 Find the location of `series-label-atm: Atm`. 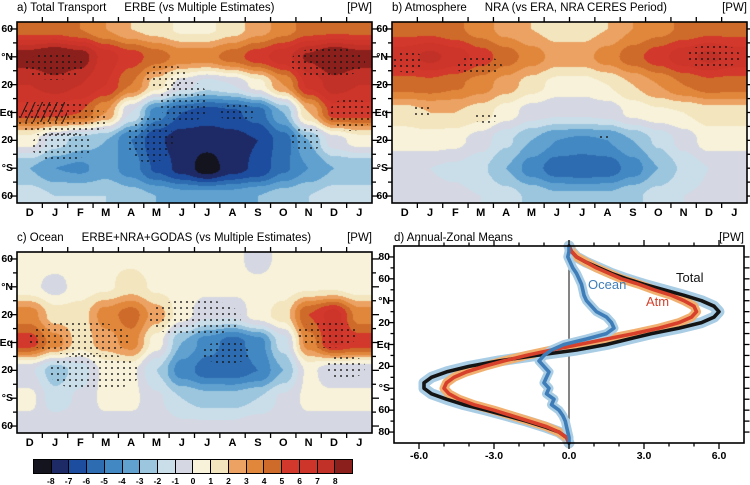

series-label-atm: Atm is located at coordinates (658, 301).